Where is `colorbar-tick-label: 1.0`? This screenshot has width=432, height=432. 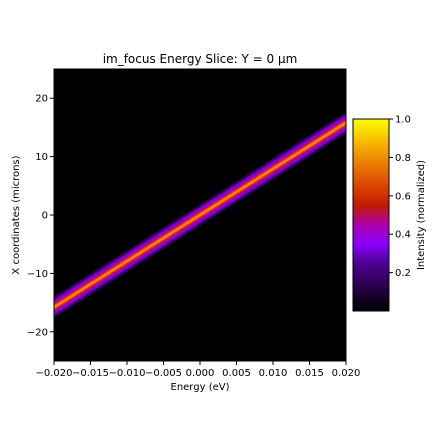
colorbar-tick-label: 1.0 is located at coordinates (403, 120).